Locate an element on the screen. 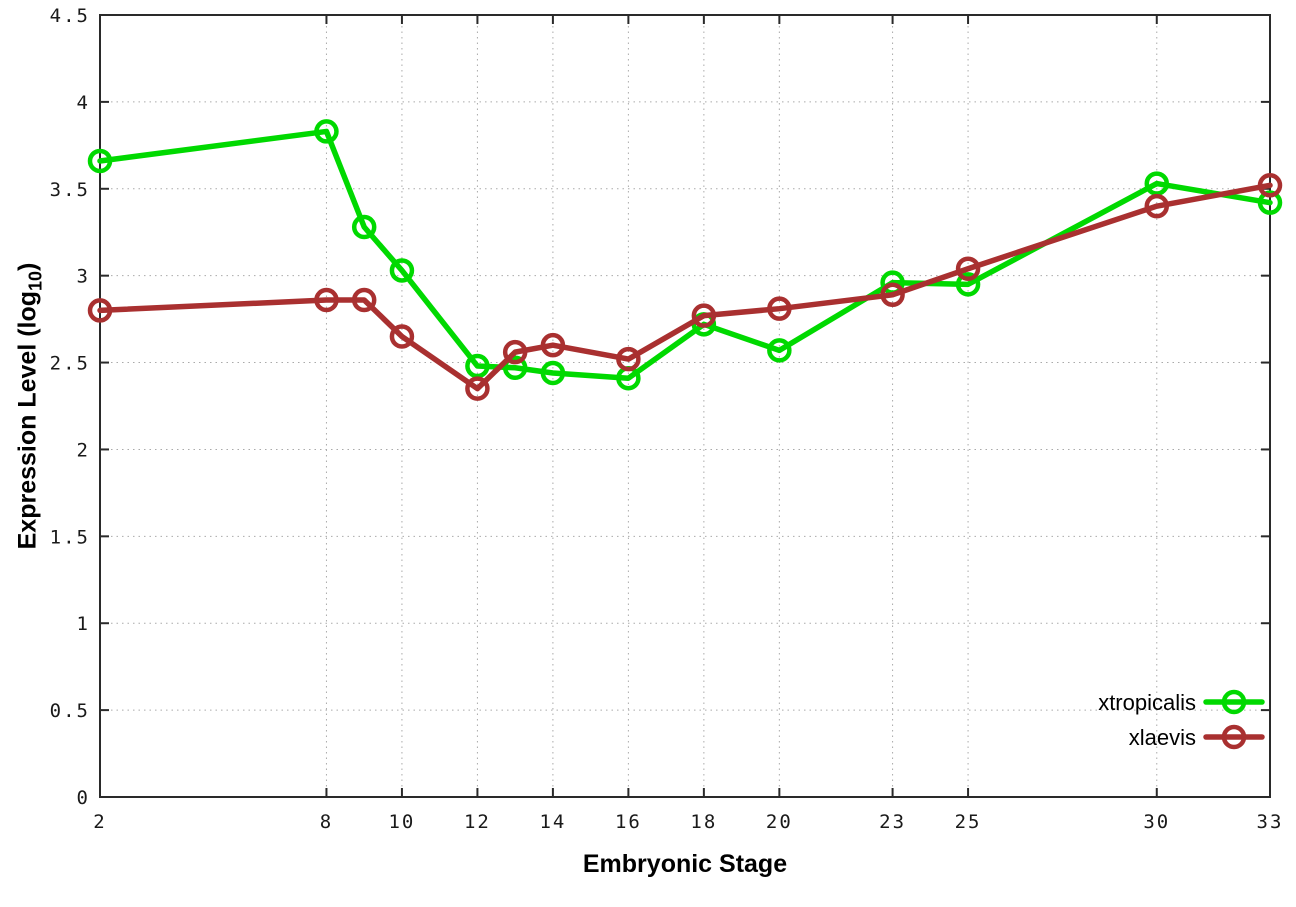 The width and height of the screenshot is (1296, 907). x-axis-title-text: Embryonic Stage is located at coordinates (685, 864).